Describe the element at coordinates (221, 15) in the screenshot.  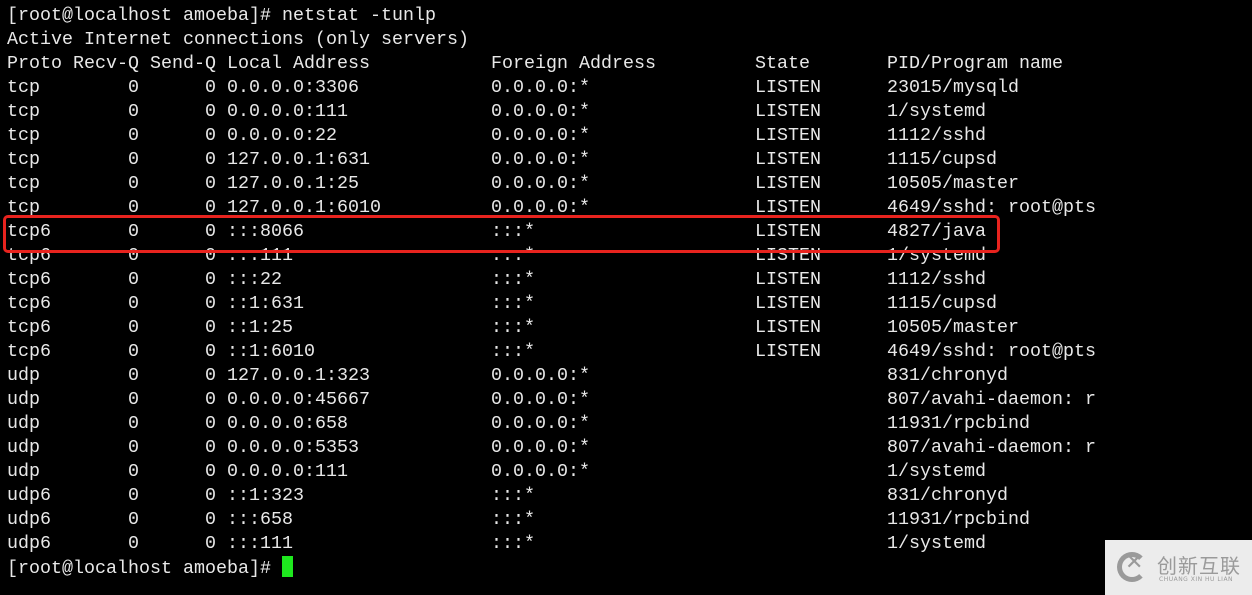
I see `command-line: [root@localhost amoeba]# netstat -tunlp` at that location.